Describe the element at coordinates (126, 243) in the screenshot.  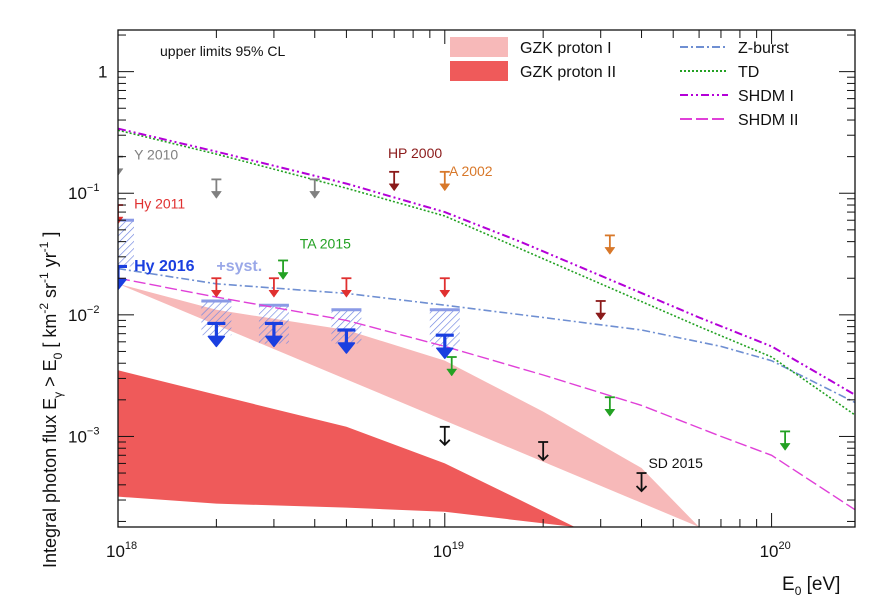
I see `syst-box` at that location.